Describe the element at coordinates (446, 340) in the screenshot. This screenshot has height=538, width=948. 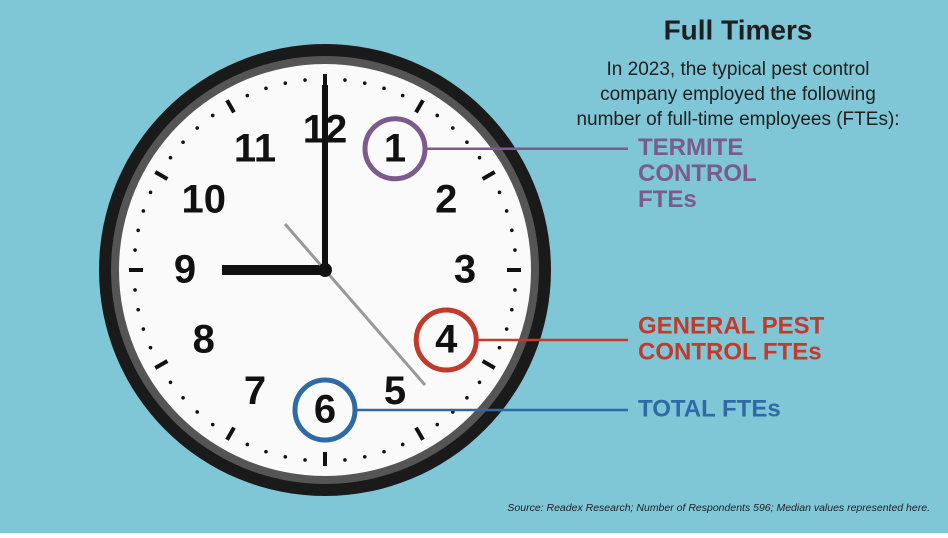
I see `clock-numeral: 4` at that location.